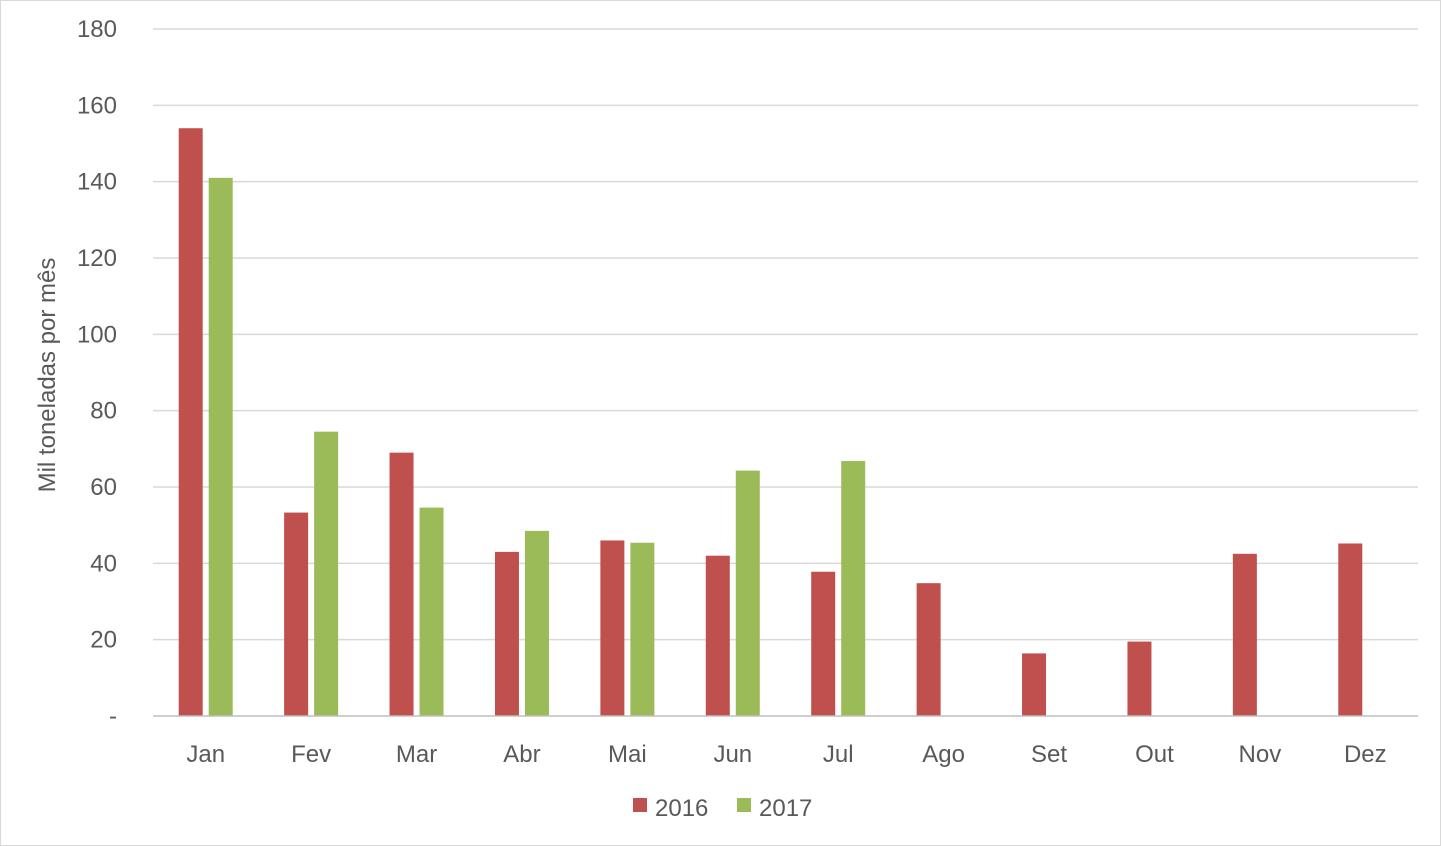  What do you see at coordinates (786, 754) in the screenshot?
I see `x-axis-category-labels: Jan Fev Mar Abr Mai Jun Jul Ago Set Out Nov Dez` at bounding box center [786, 754].